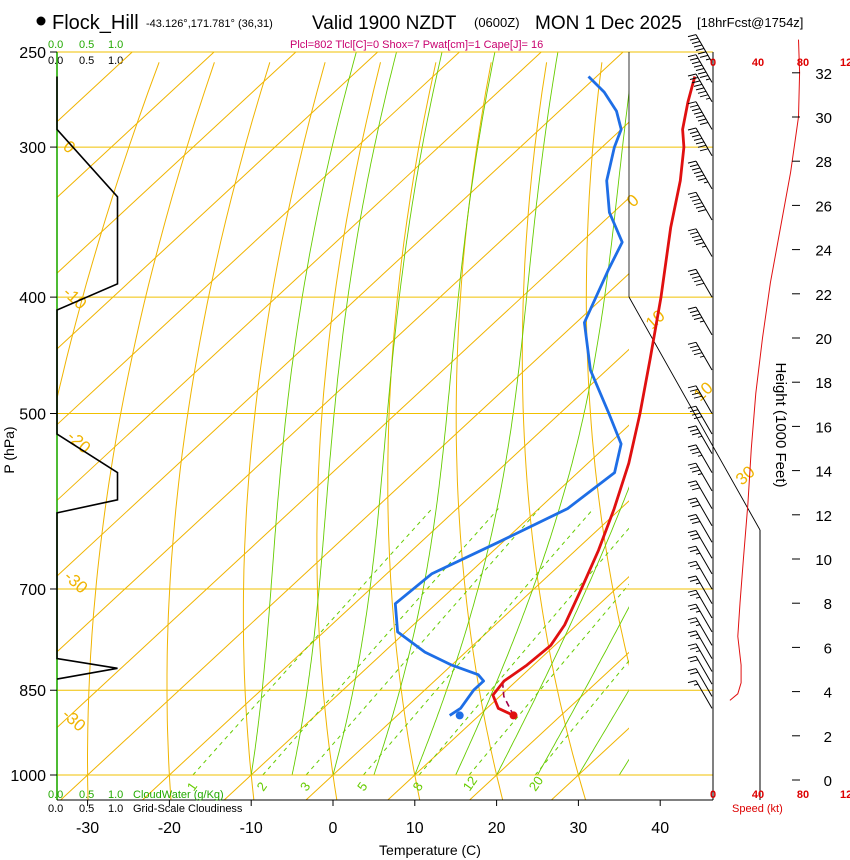 This screenshot has height=860, width=850. What do you see at coordinates (41, 21) in the screenshot?
I see `station-bullet-icon` at bounding box center [41, 21].